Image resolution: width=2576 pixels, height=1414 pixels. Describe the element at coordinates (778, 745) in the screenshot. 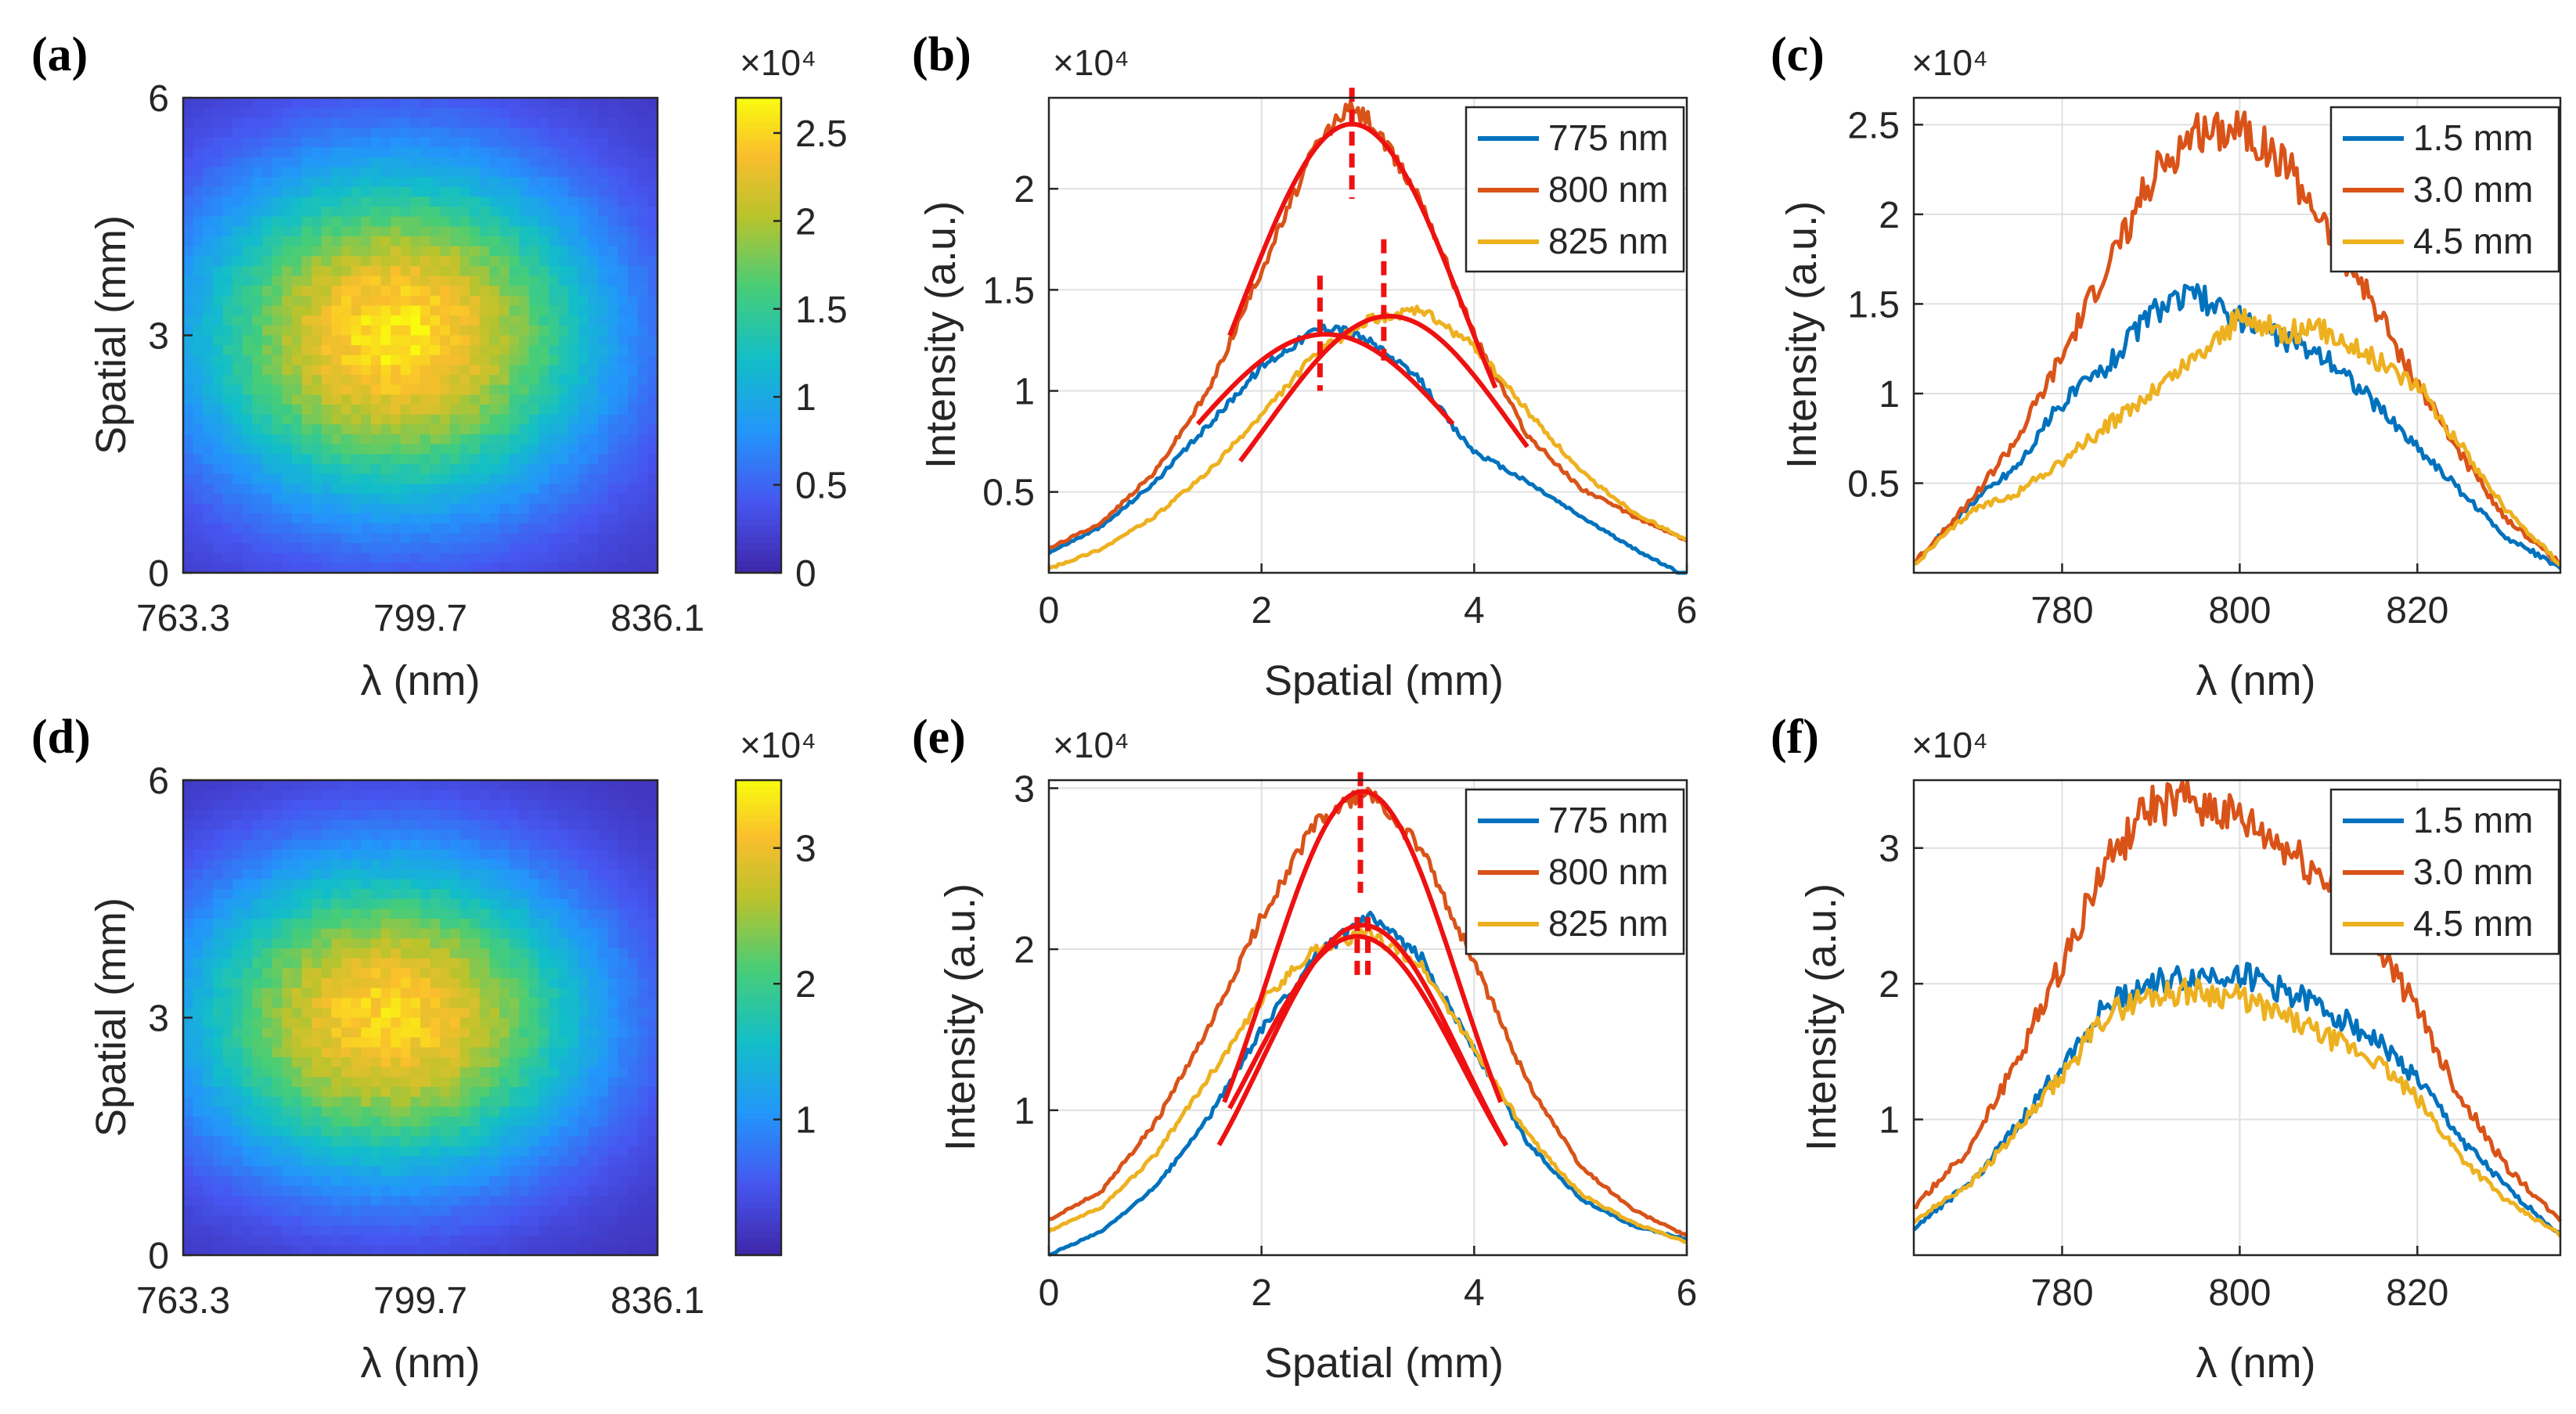

I see `colorbar-d-multiplier: ×10⁴` at that location.